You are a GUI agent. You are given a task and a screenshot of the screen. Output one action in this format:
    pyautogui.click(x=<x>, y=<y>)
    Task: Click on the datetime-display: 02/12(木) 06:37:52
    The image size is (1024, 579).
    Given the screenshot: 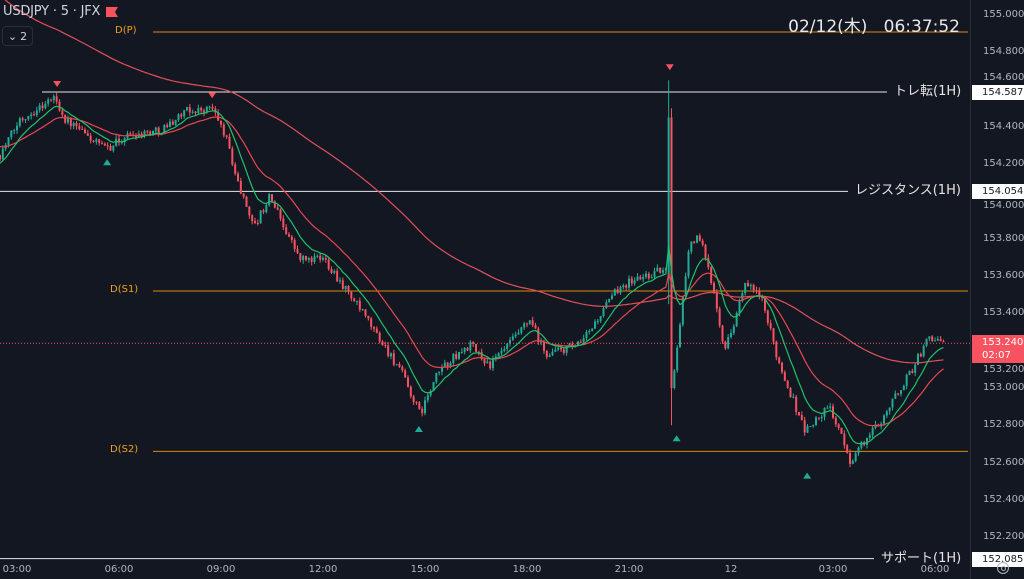 What is the action you would take?
    pyautogui.click(x=874, y=27)
    